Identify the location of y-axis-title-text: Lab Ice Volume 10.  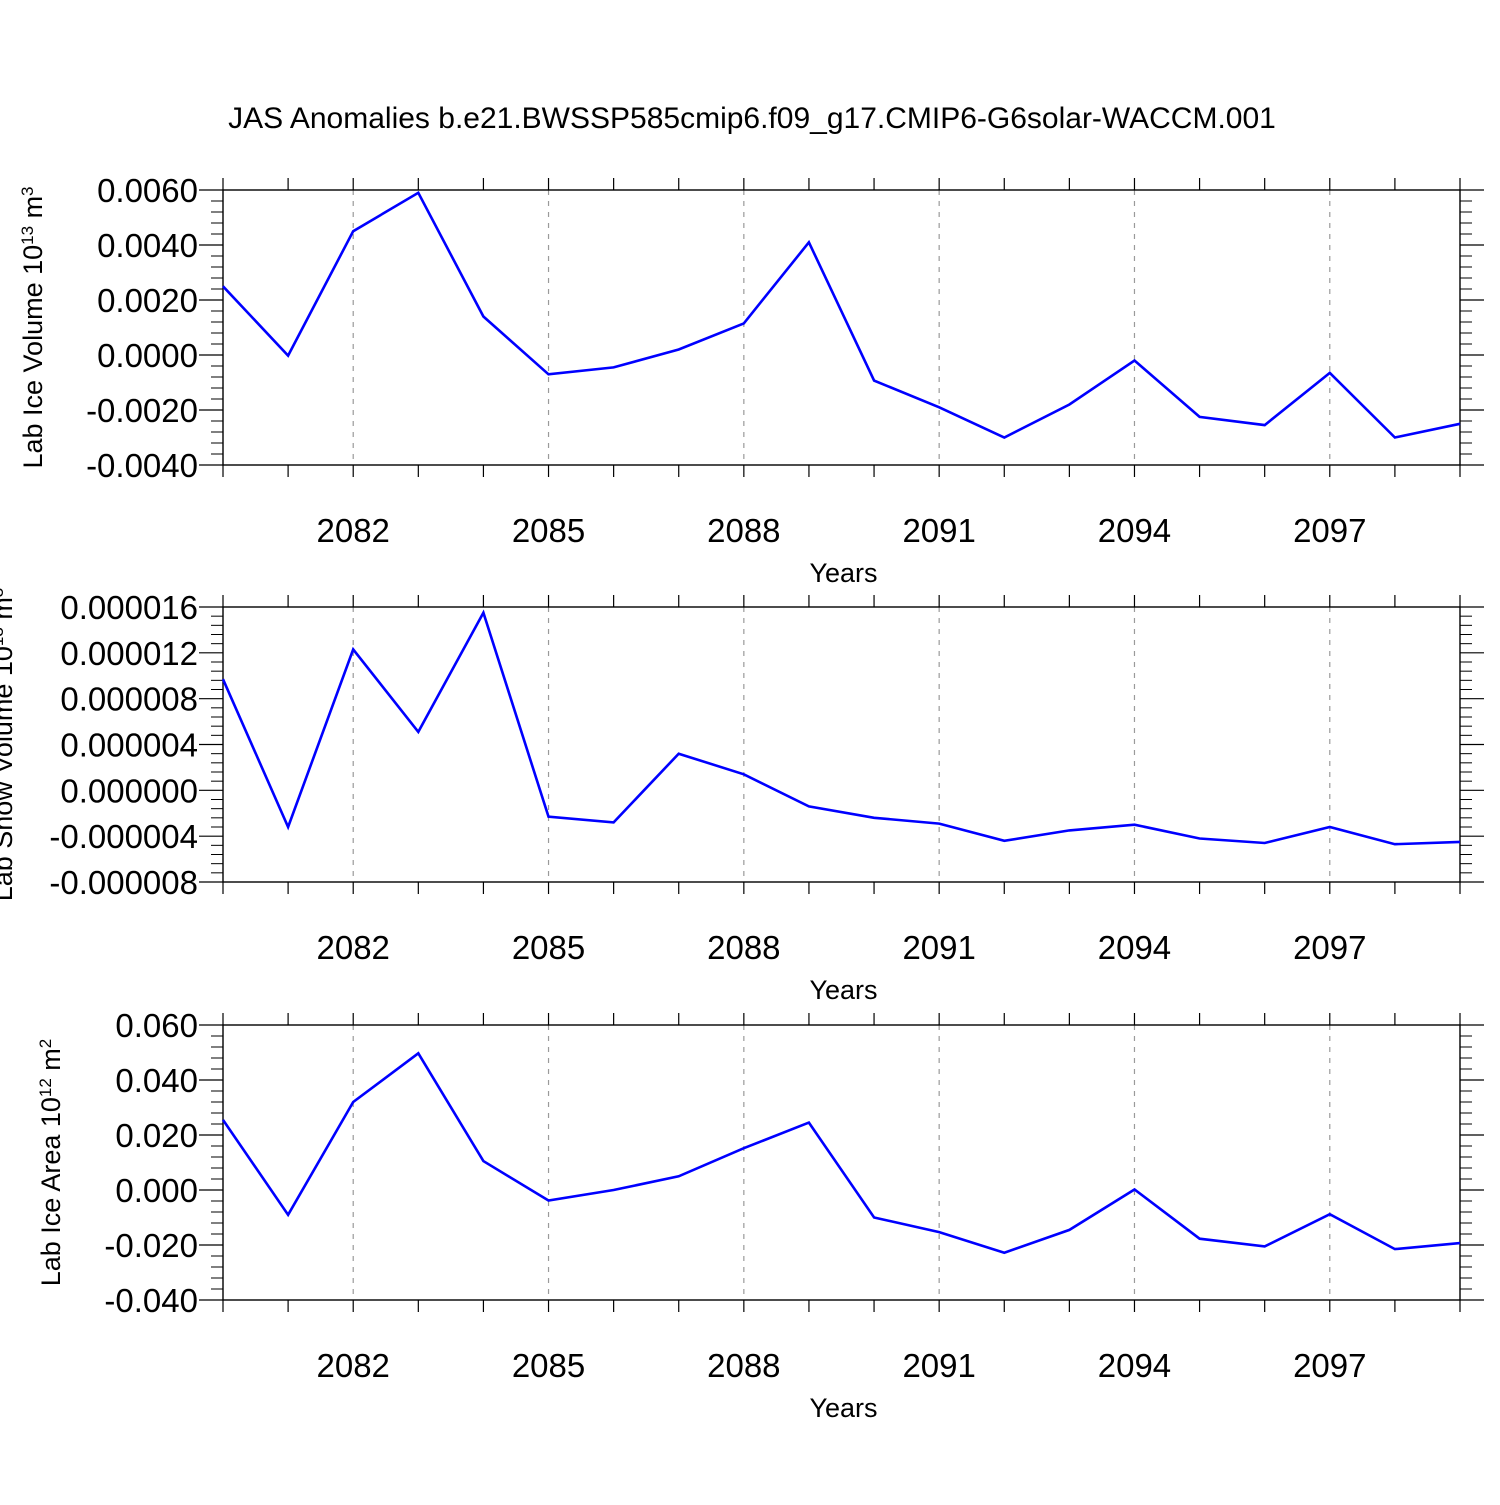
(33, 357).